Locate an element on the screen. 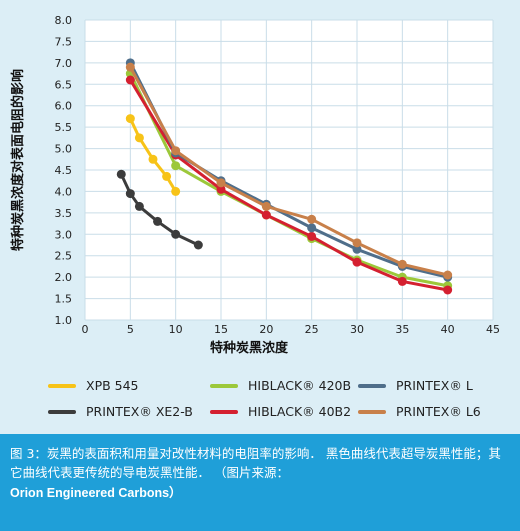 The height and width of the screenshot is (531, 520). legend-label: HIBLACK® 40B2 is located at coordinates (300, 411).